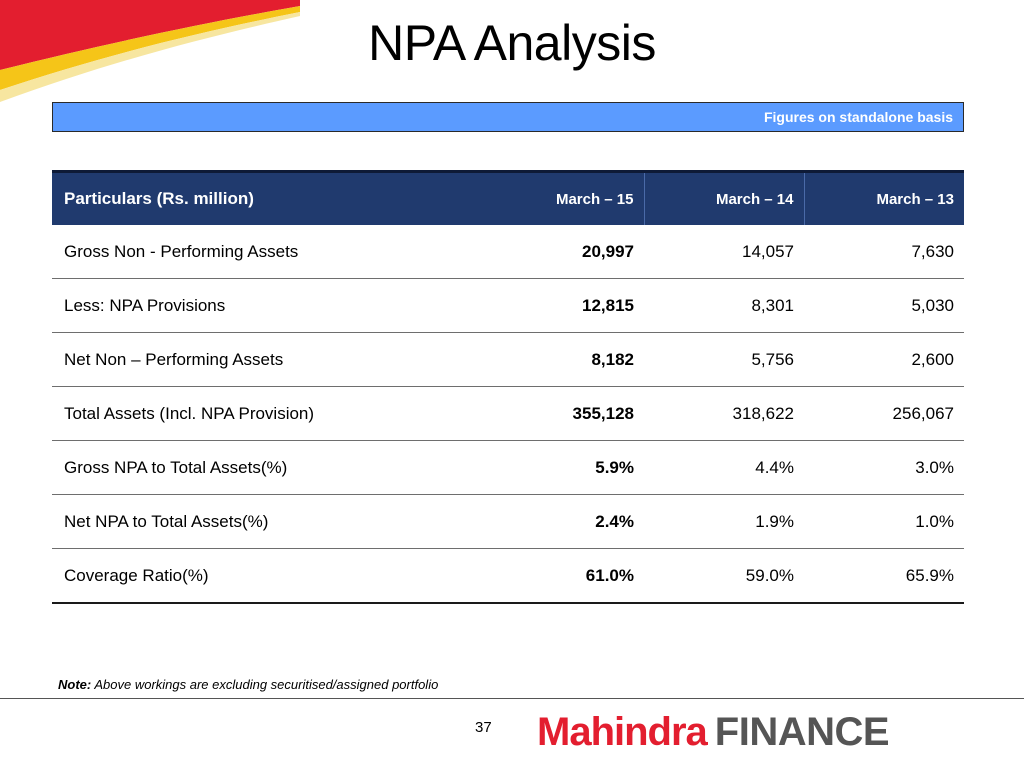  What do you see at coordinates (724, 252) in the screenshot?
I see `cell-march-14: 14,057` at bounding box center [724, 252].